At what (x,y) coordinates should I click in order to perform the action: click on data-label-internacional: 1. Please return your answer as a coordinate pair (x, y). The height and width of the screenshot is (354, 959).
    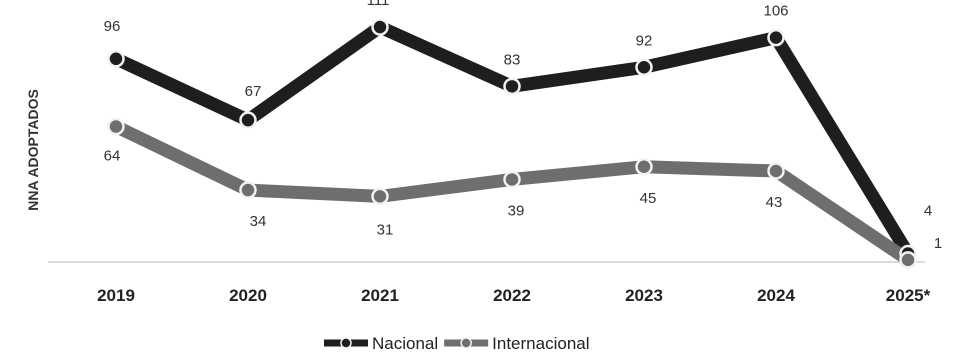
    Looking at the image, I should click on (938, 243).